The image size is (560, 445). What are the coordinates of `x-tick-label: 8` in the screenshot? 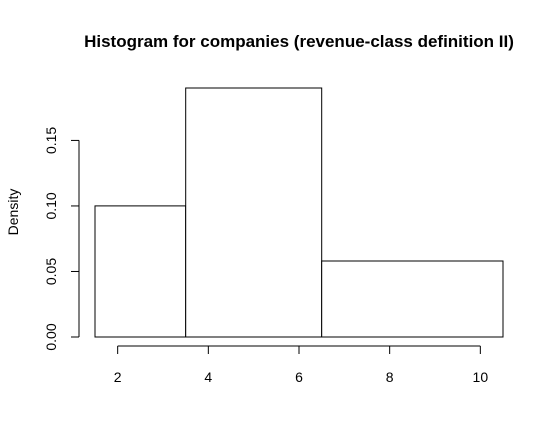 It's located at (390, 377).